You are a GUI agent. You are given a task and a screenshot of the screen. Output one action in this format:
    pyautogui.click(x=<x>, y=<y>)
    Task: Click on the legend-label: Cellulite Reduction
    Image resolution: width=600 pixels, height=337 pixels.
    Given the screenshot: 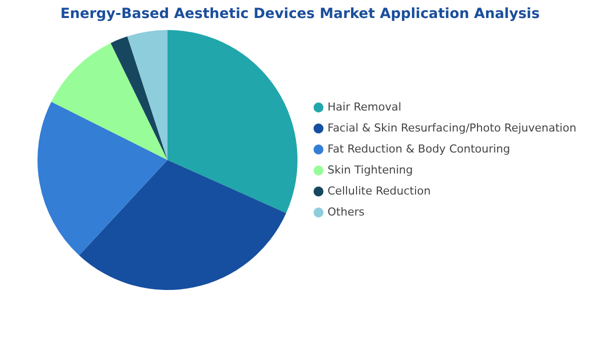 What is the action you would take?
    pyautogui.click(x=379, y=191)
    